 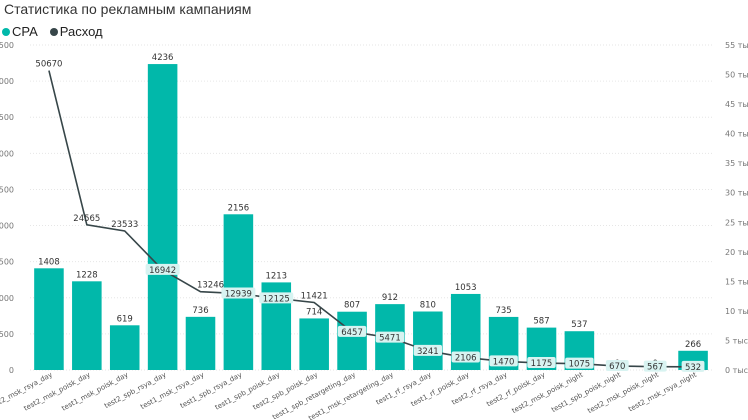 I want to click on y-right-tick-label: 50 тыс, so click(x=736, y=75).